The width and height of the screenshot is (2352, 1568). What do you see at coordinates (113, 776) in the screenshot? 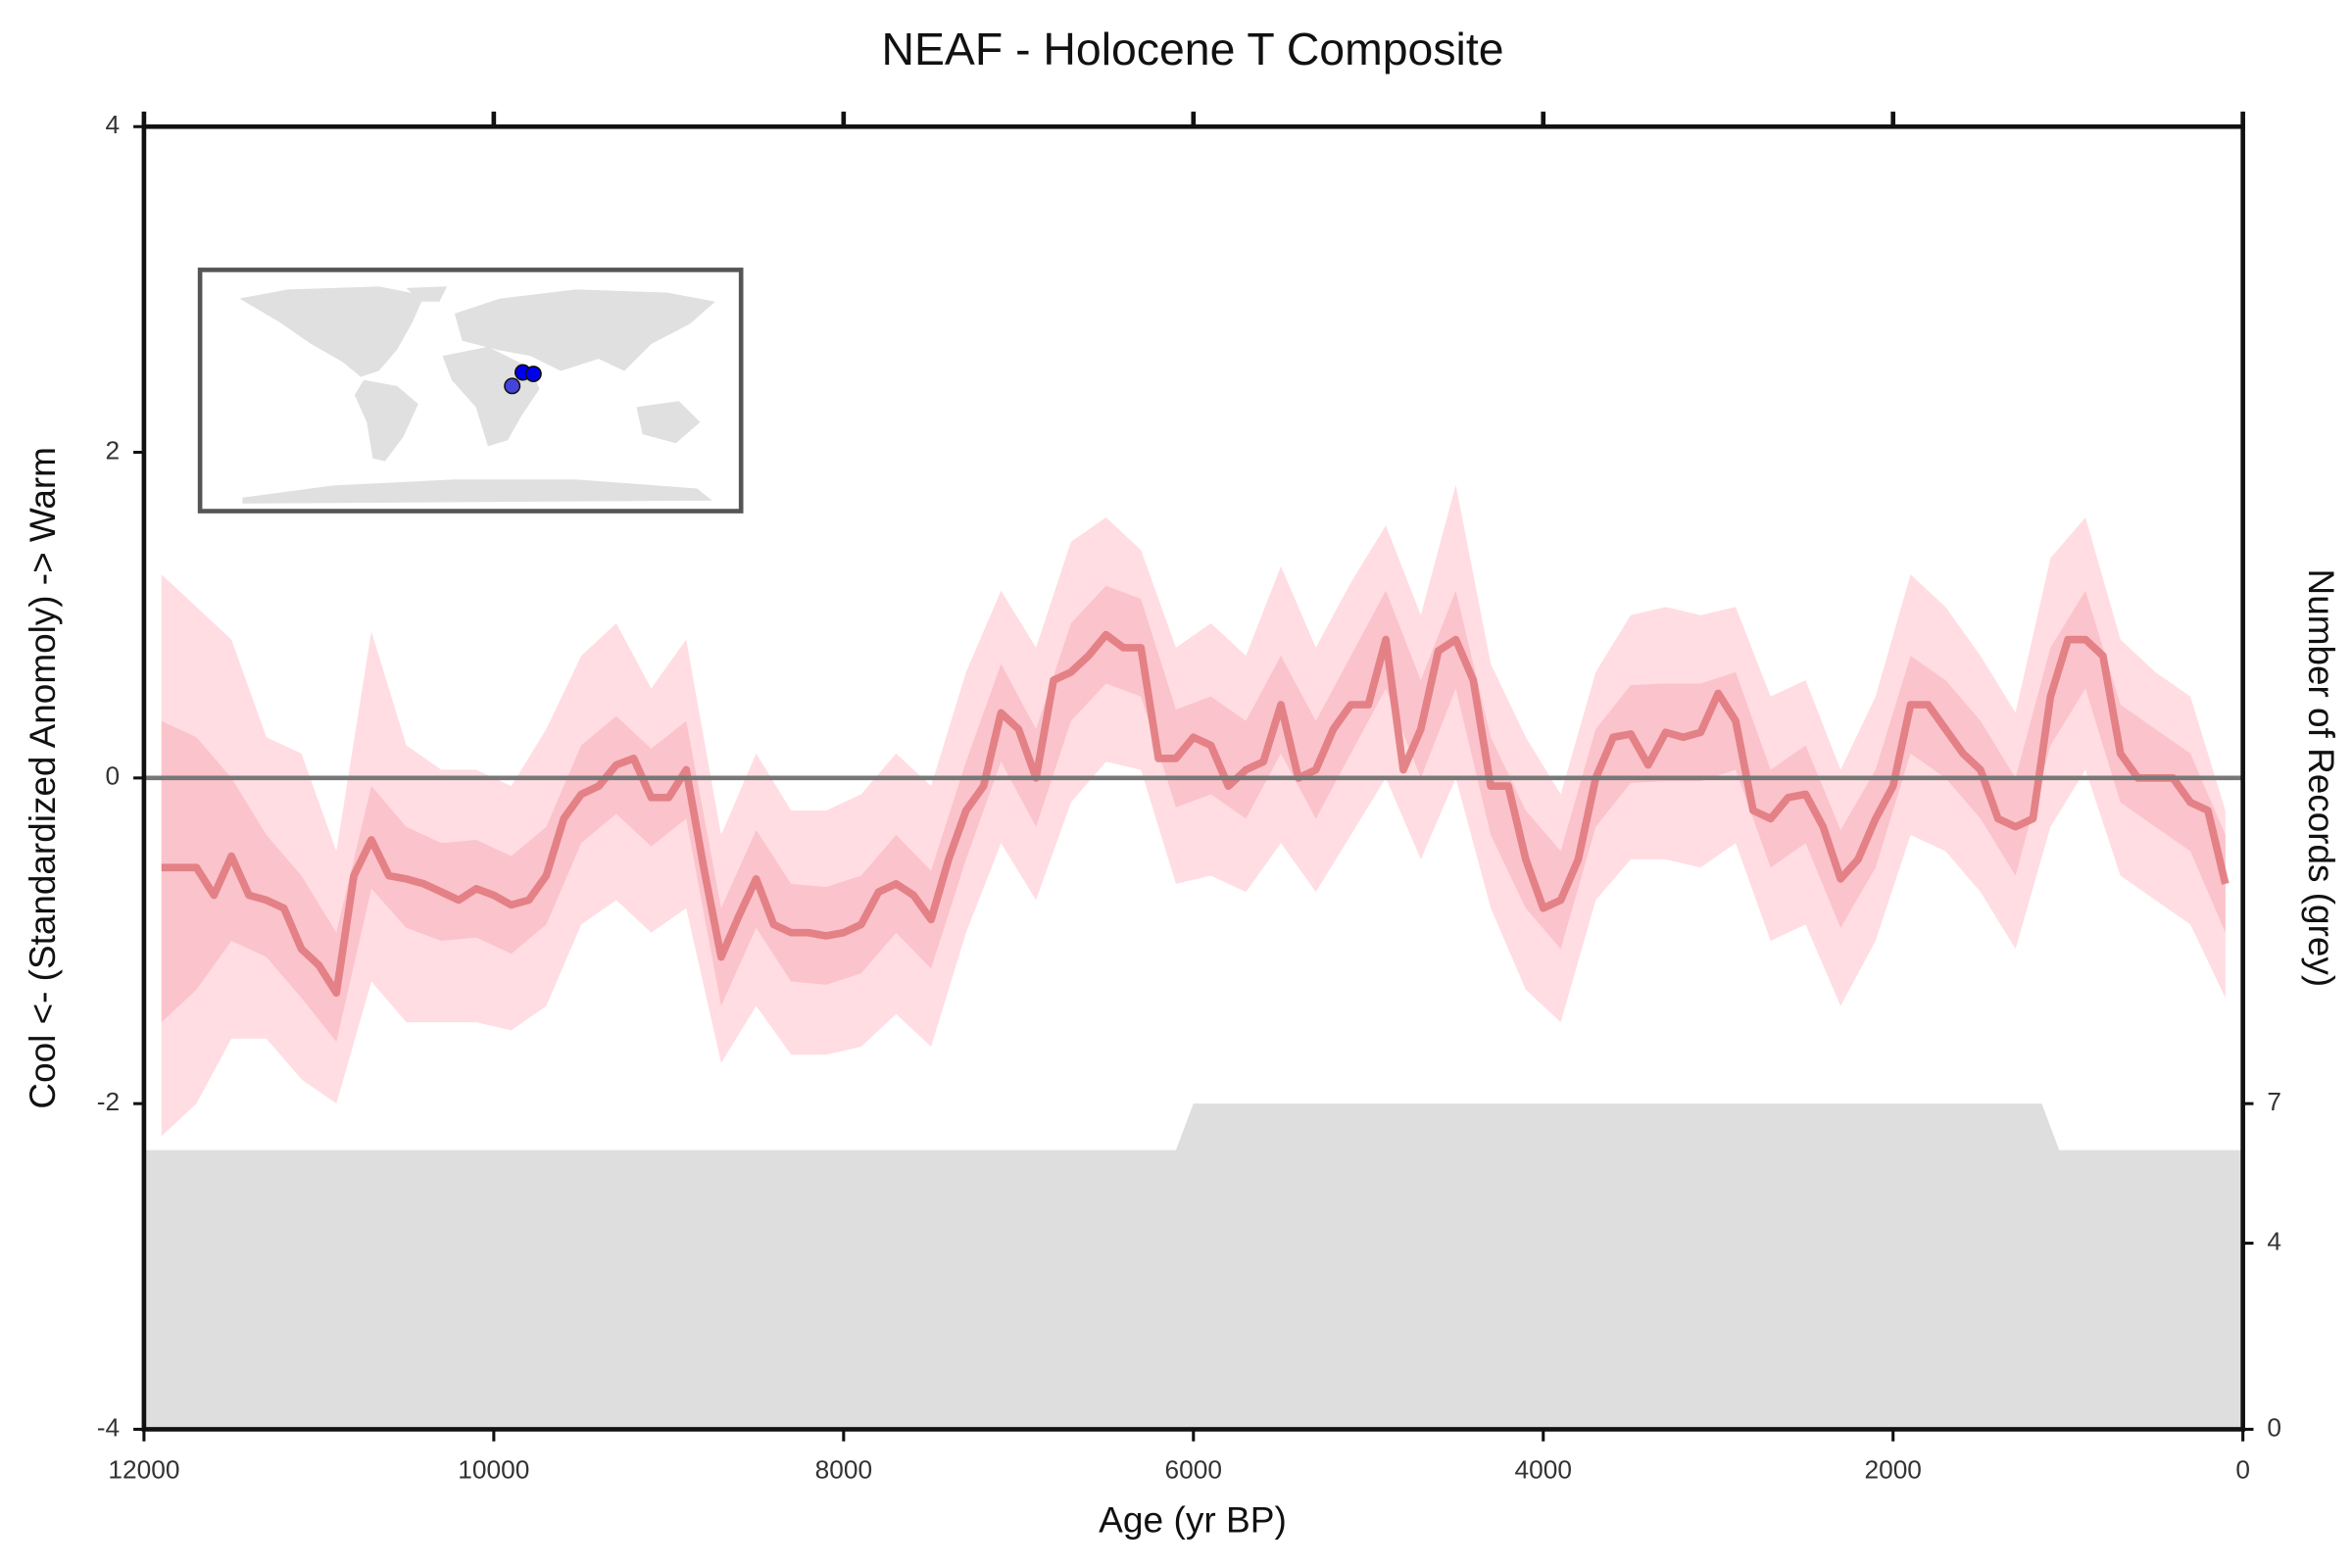
I see `y-tick-label: 0` at bounding box center [113, 776].